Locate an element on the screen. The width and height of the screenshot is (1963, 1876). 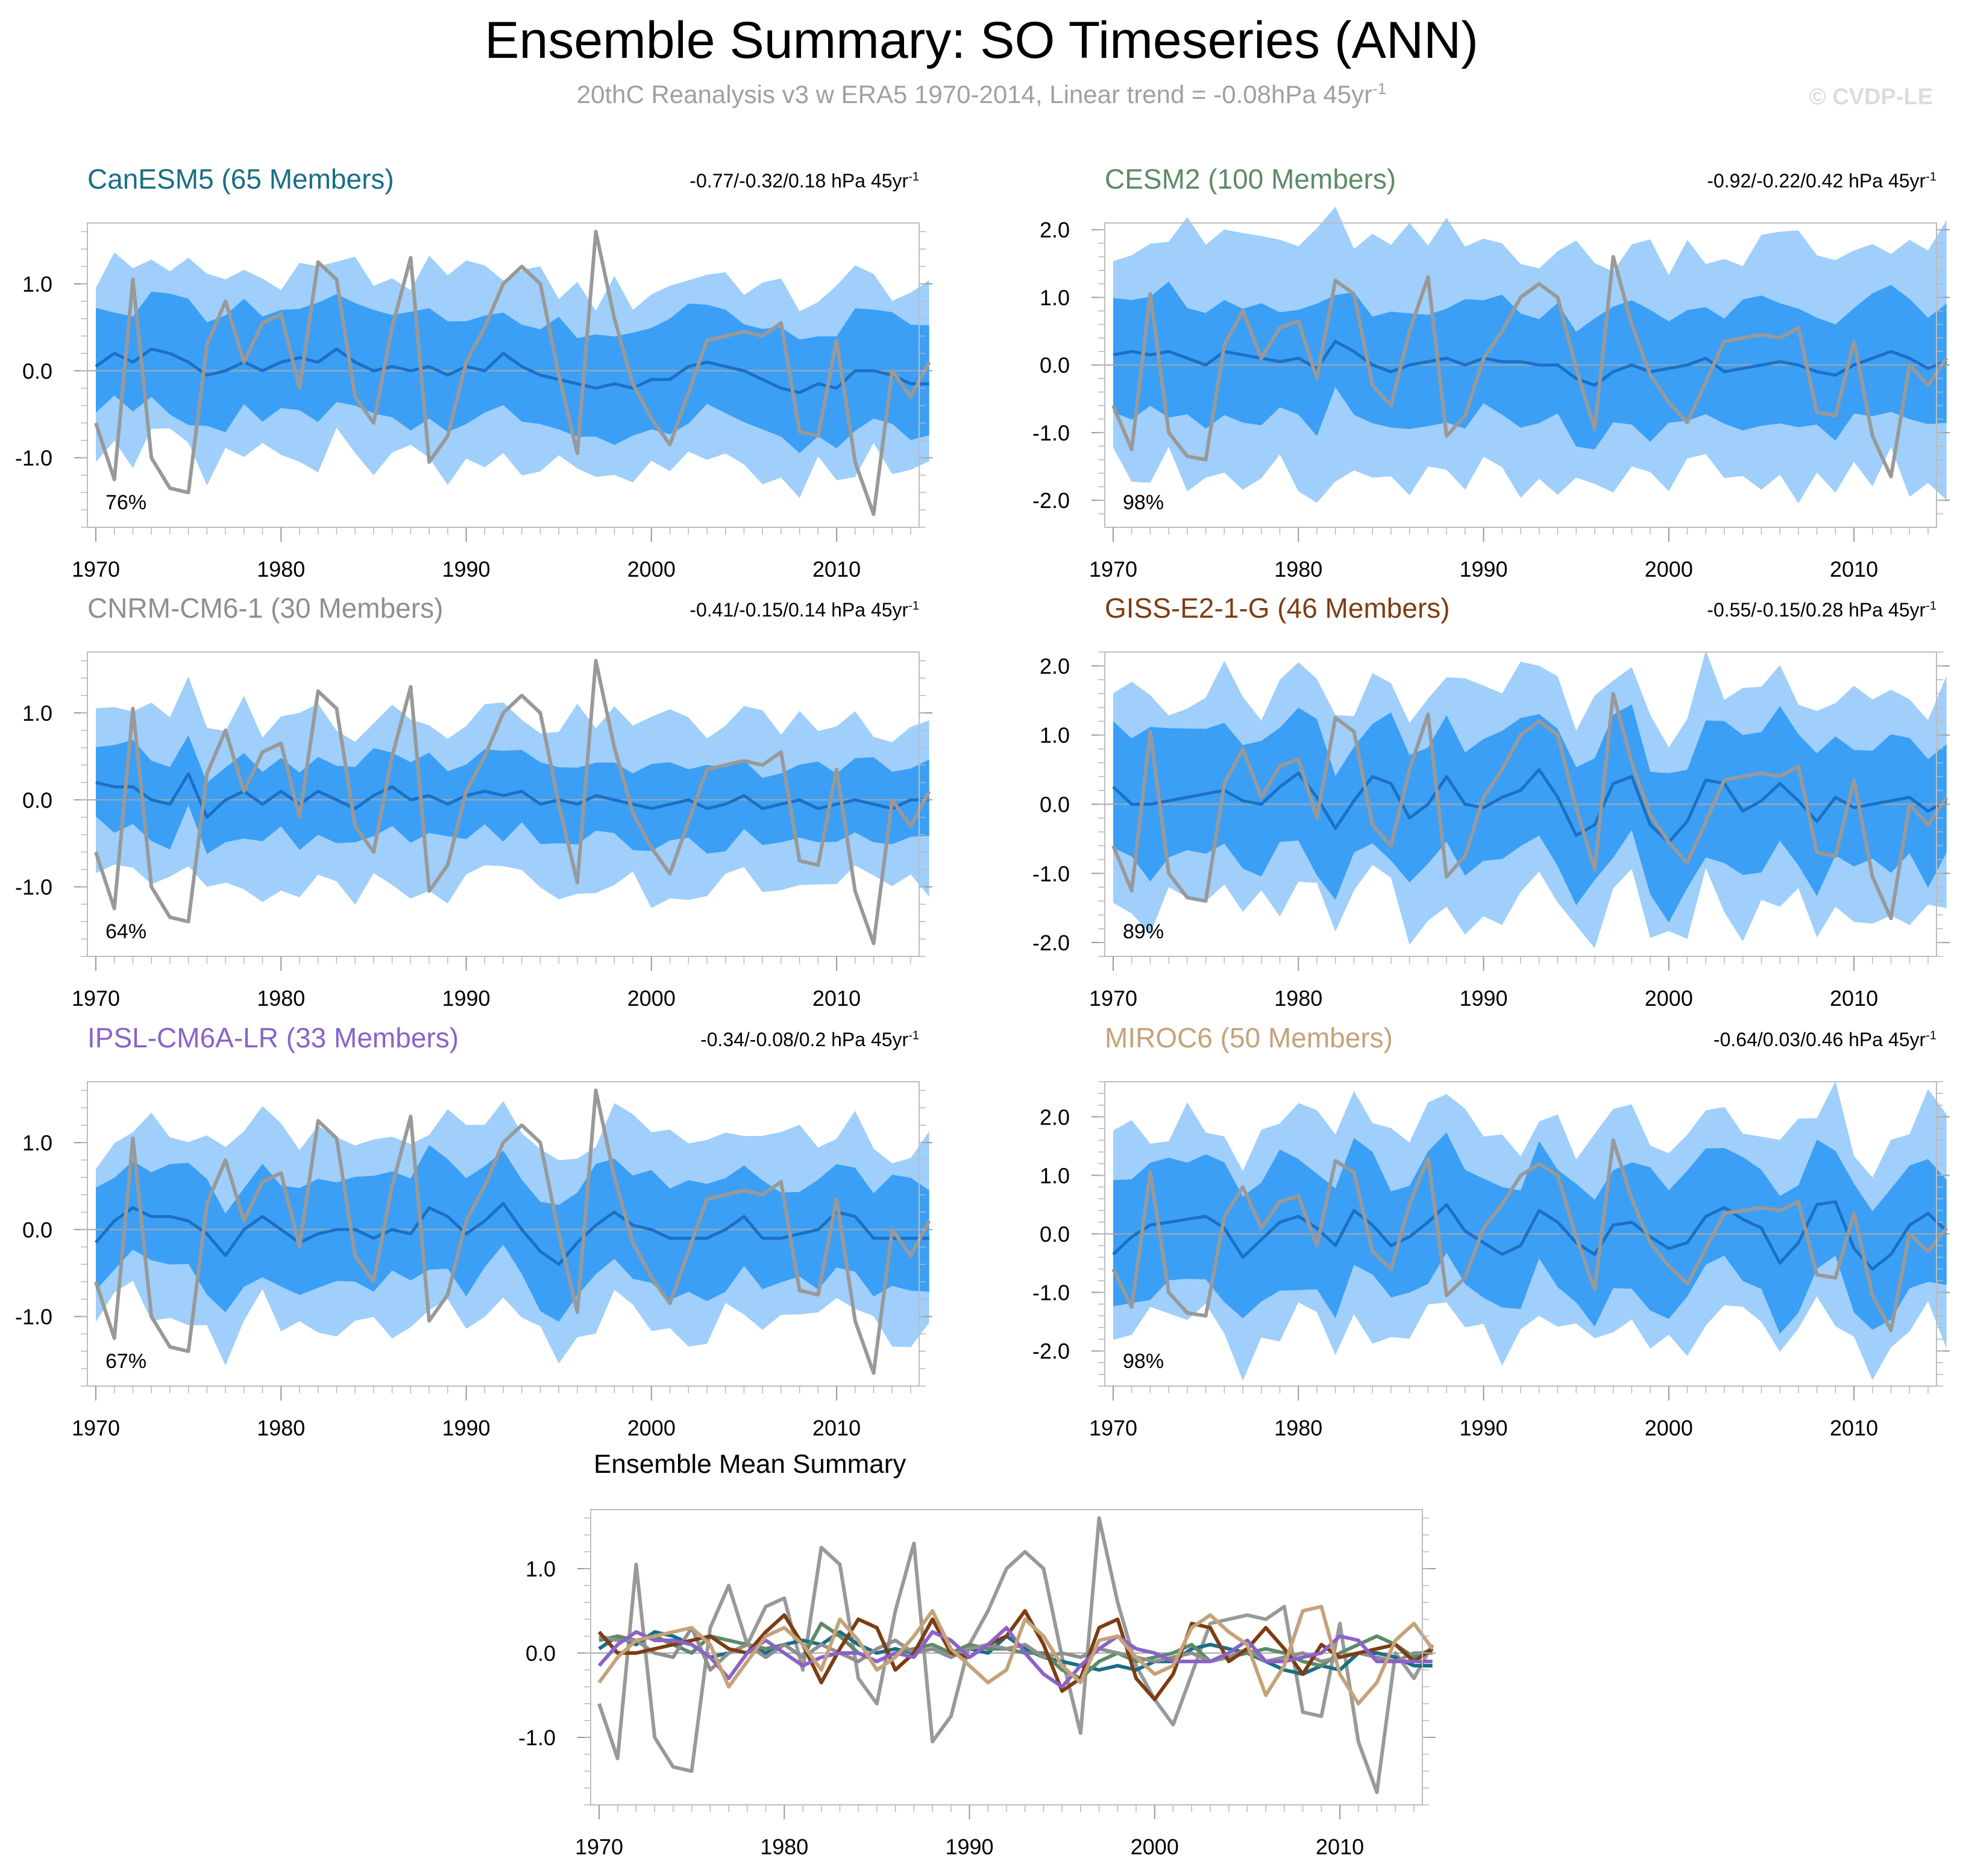
panel-5-xtick-label: 1990 is located at coordinates (466, 1428).